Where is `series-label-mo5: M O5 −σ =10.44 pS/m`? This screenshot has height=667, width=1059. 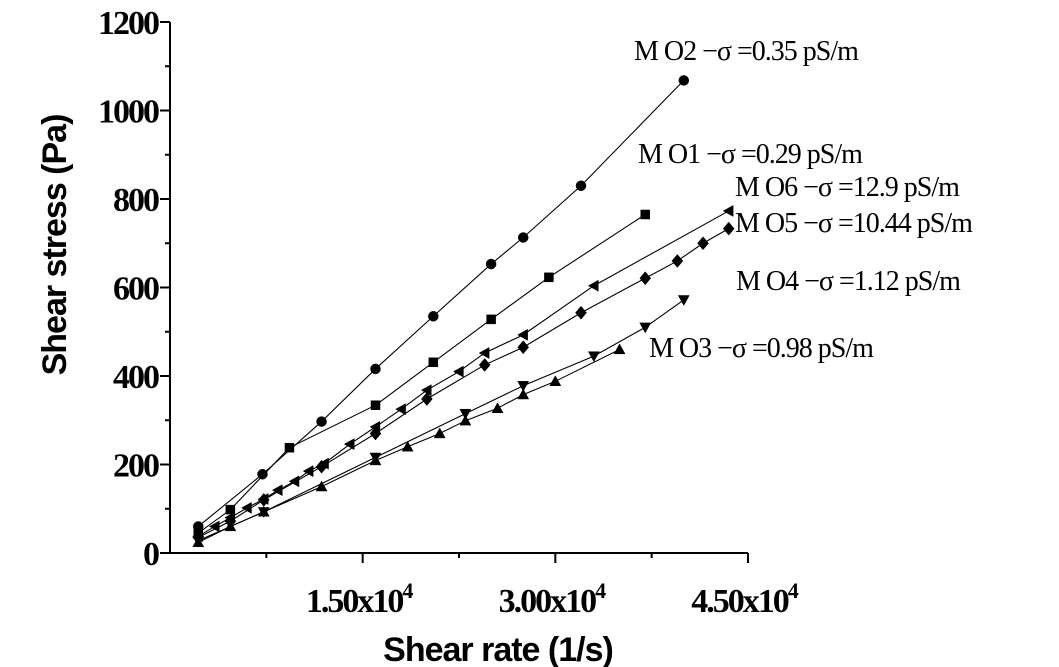
series-label-mo5: M O5 −σ =10.44 pS/m is located at coordinates (854, 223).